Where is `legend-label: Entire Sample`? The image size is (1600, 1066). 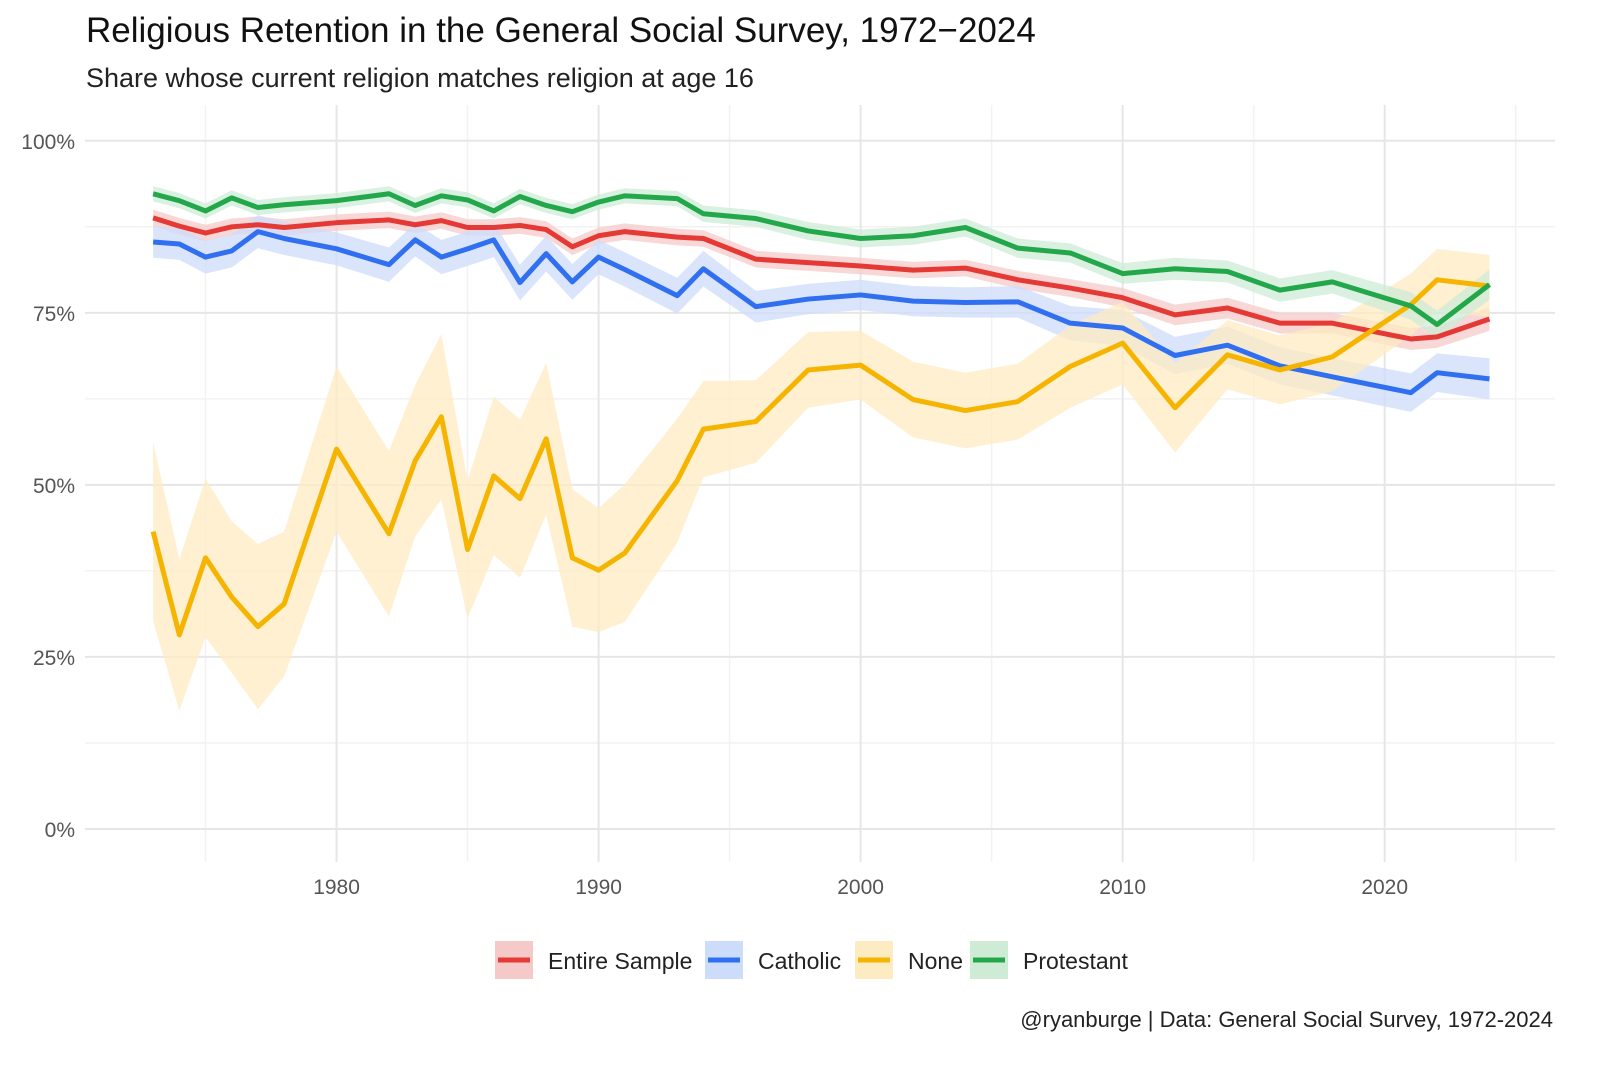 legend-label: Entire Sample is located at coordinates (620, 961).